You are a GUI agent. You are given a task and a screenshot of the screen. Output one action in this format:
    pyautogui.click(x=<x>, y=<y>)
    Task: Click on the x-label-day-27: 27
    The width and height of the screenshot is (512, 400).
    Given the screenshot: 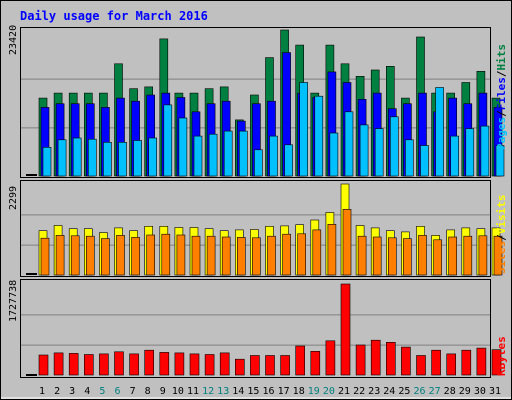 What is the action you would take?
    pyautogui.click(x=435, y=391)
    